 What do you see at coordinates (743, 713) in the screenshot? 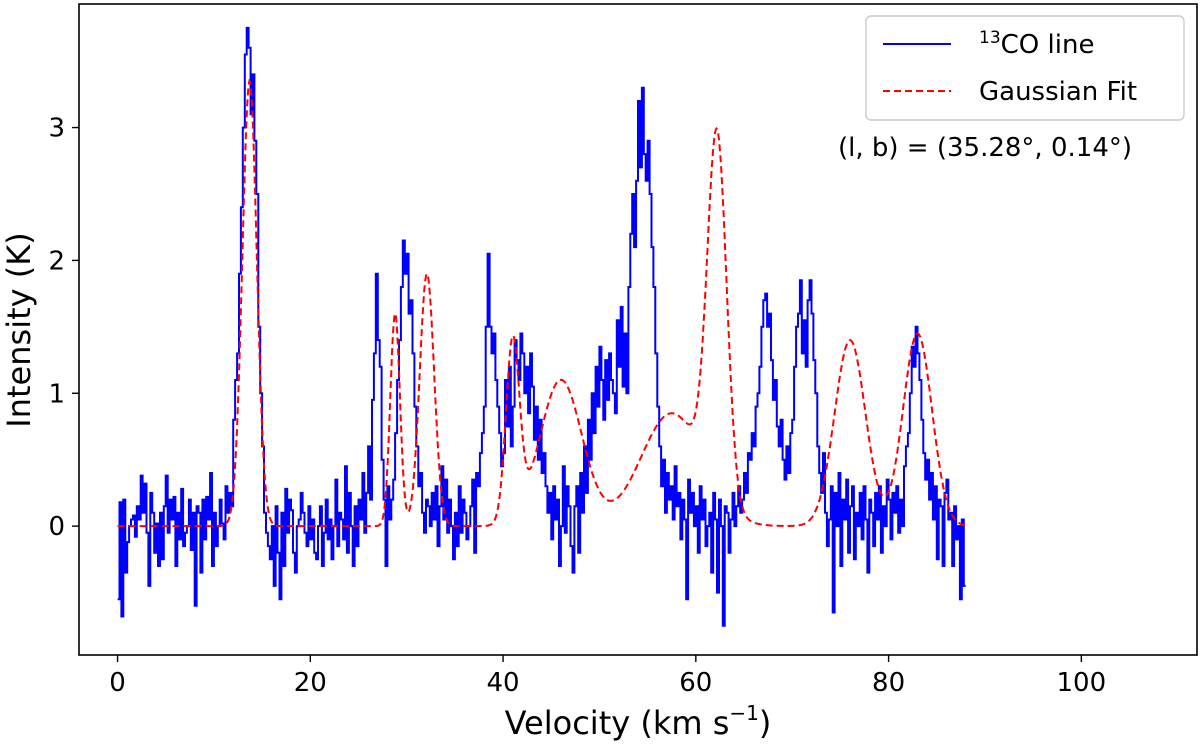
I see `x-axis-title-superscript: −1` at bounding box center [743, 713].